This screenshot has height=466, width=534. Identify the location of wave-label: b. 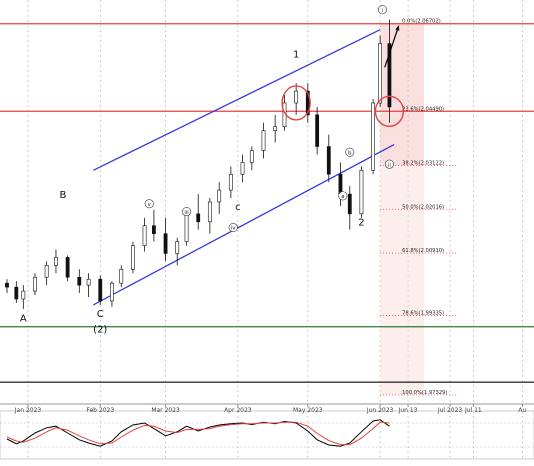
(350, 153).